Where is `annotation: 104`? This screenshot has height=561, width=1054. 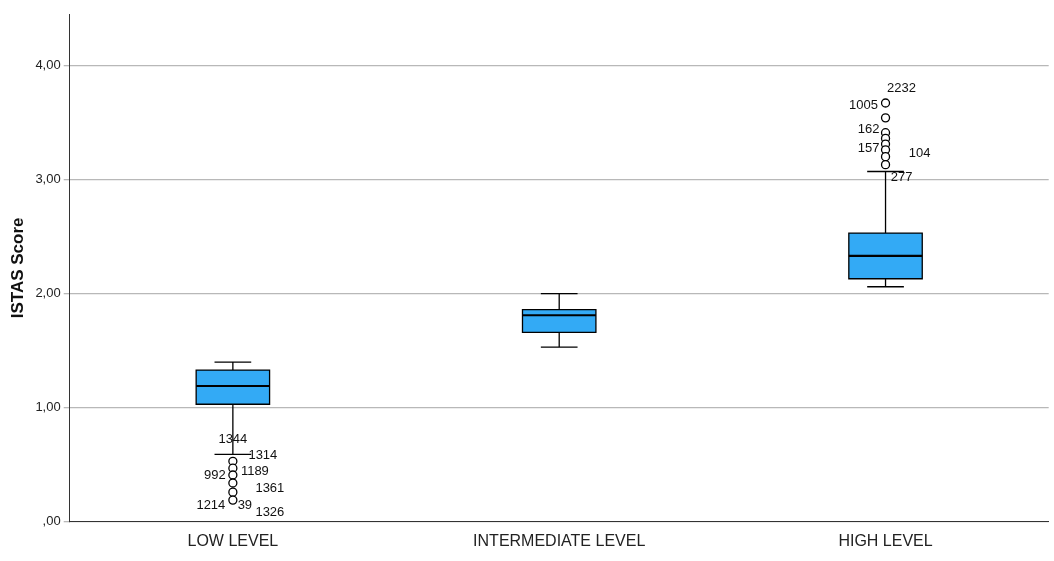 annotation: 104 is located at coordinates (919, 153).